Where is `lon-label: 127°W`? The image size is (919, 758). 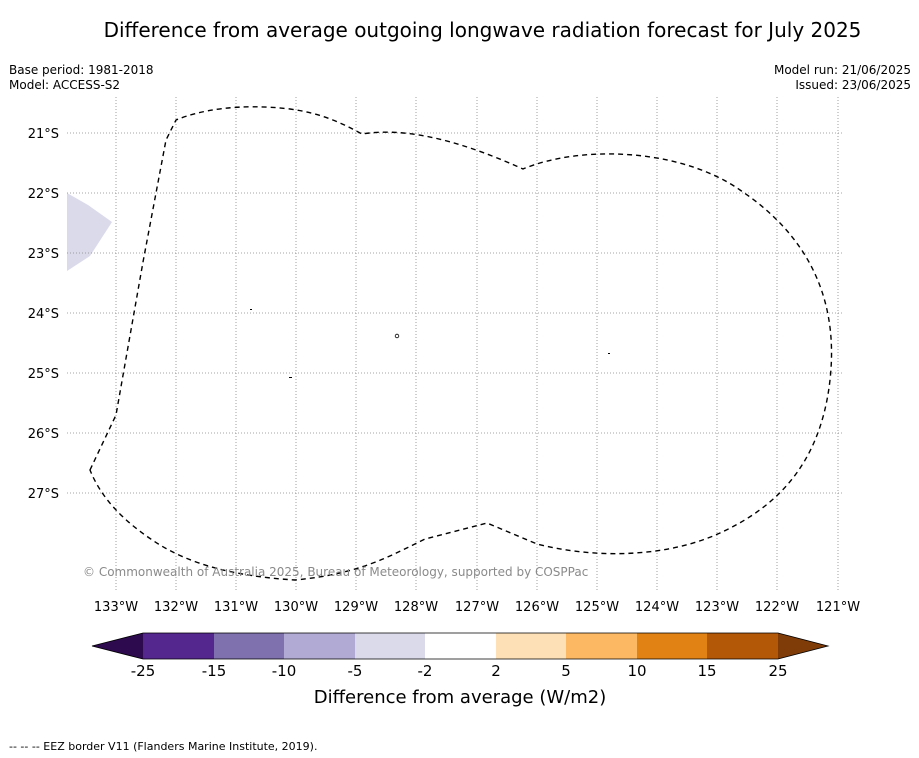 lon-label: 127°W is located at coordinates (477, 607).